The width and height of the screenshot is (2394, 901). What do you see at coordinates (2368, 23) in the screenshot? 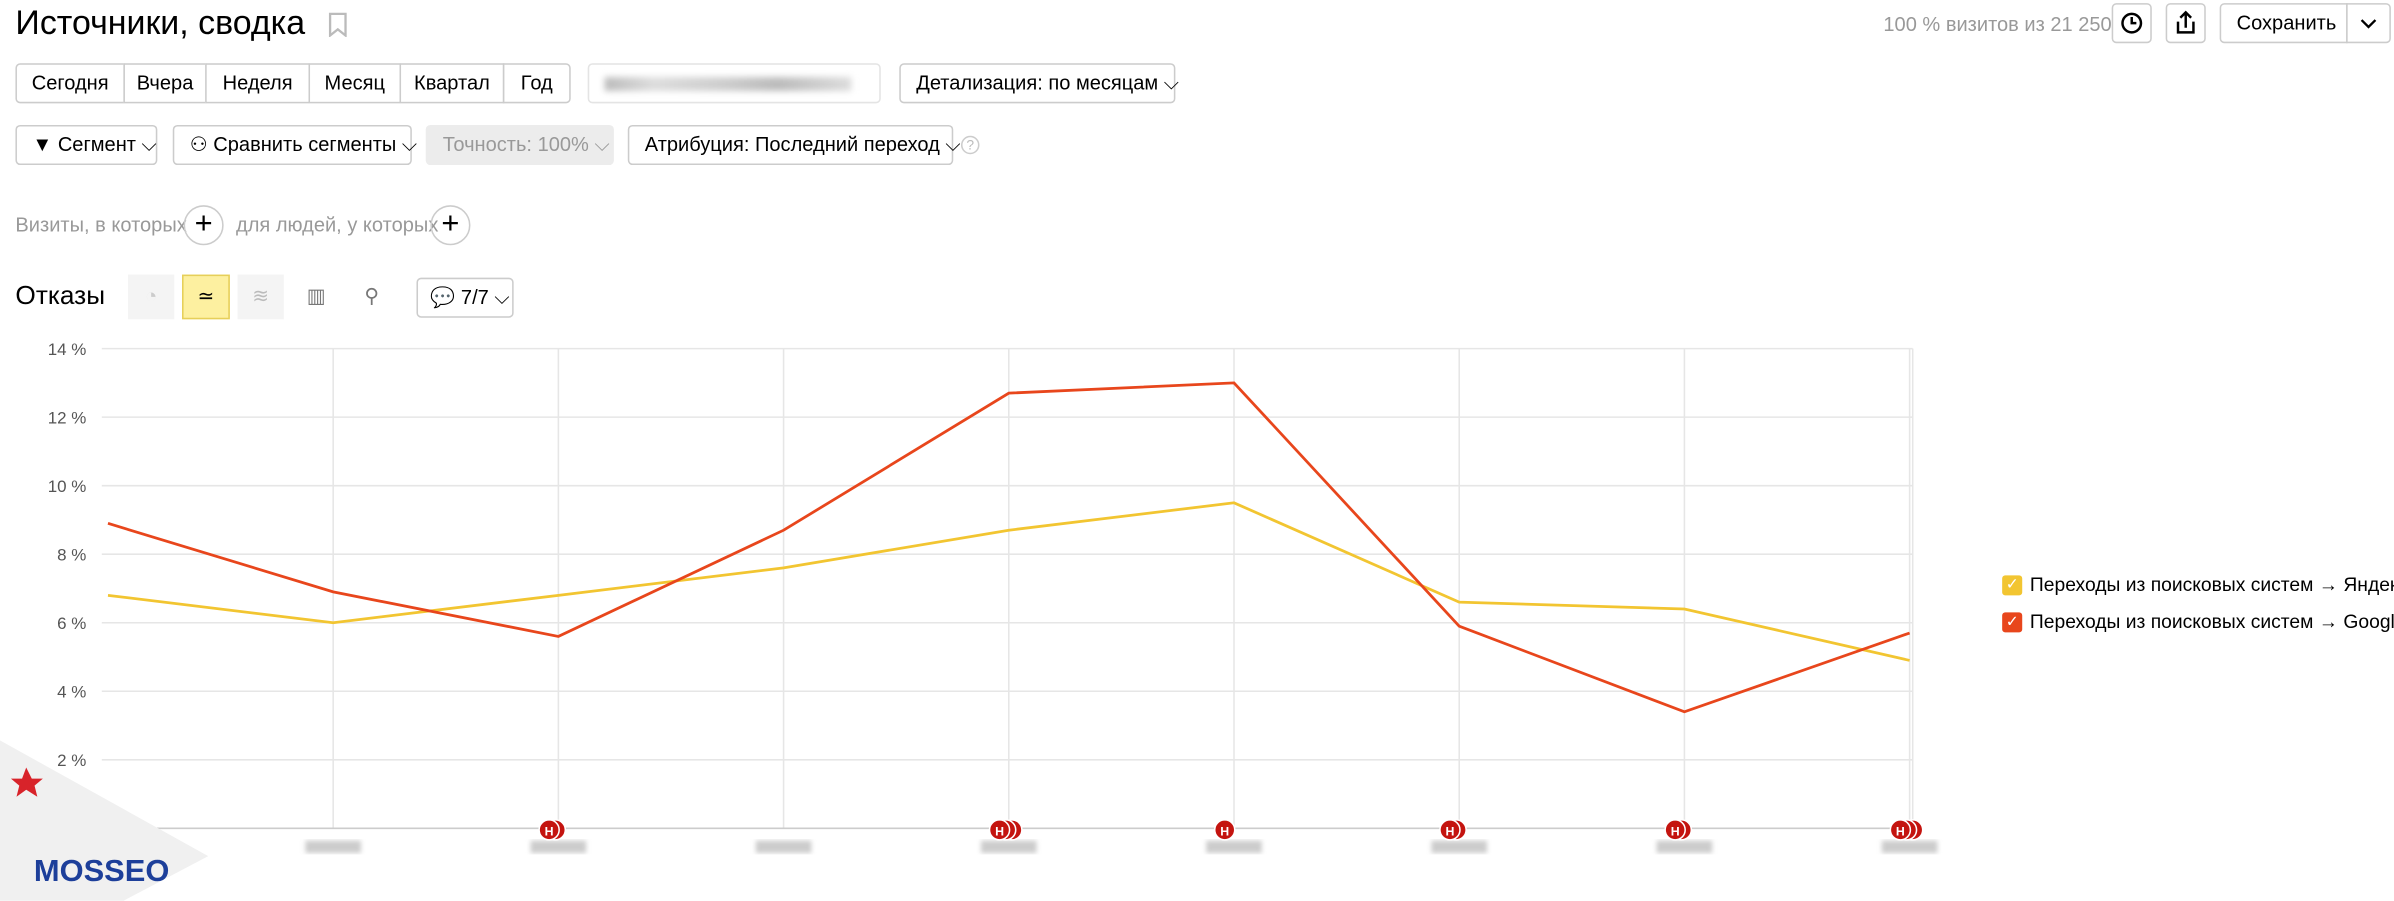
I see `save-menu` at bounding box center [2368, 23].